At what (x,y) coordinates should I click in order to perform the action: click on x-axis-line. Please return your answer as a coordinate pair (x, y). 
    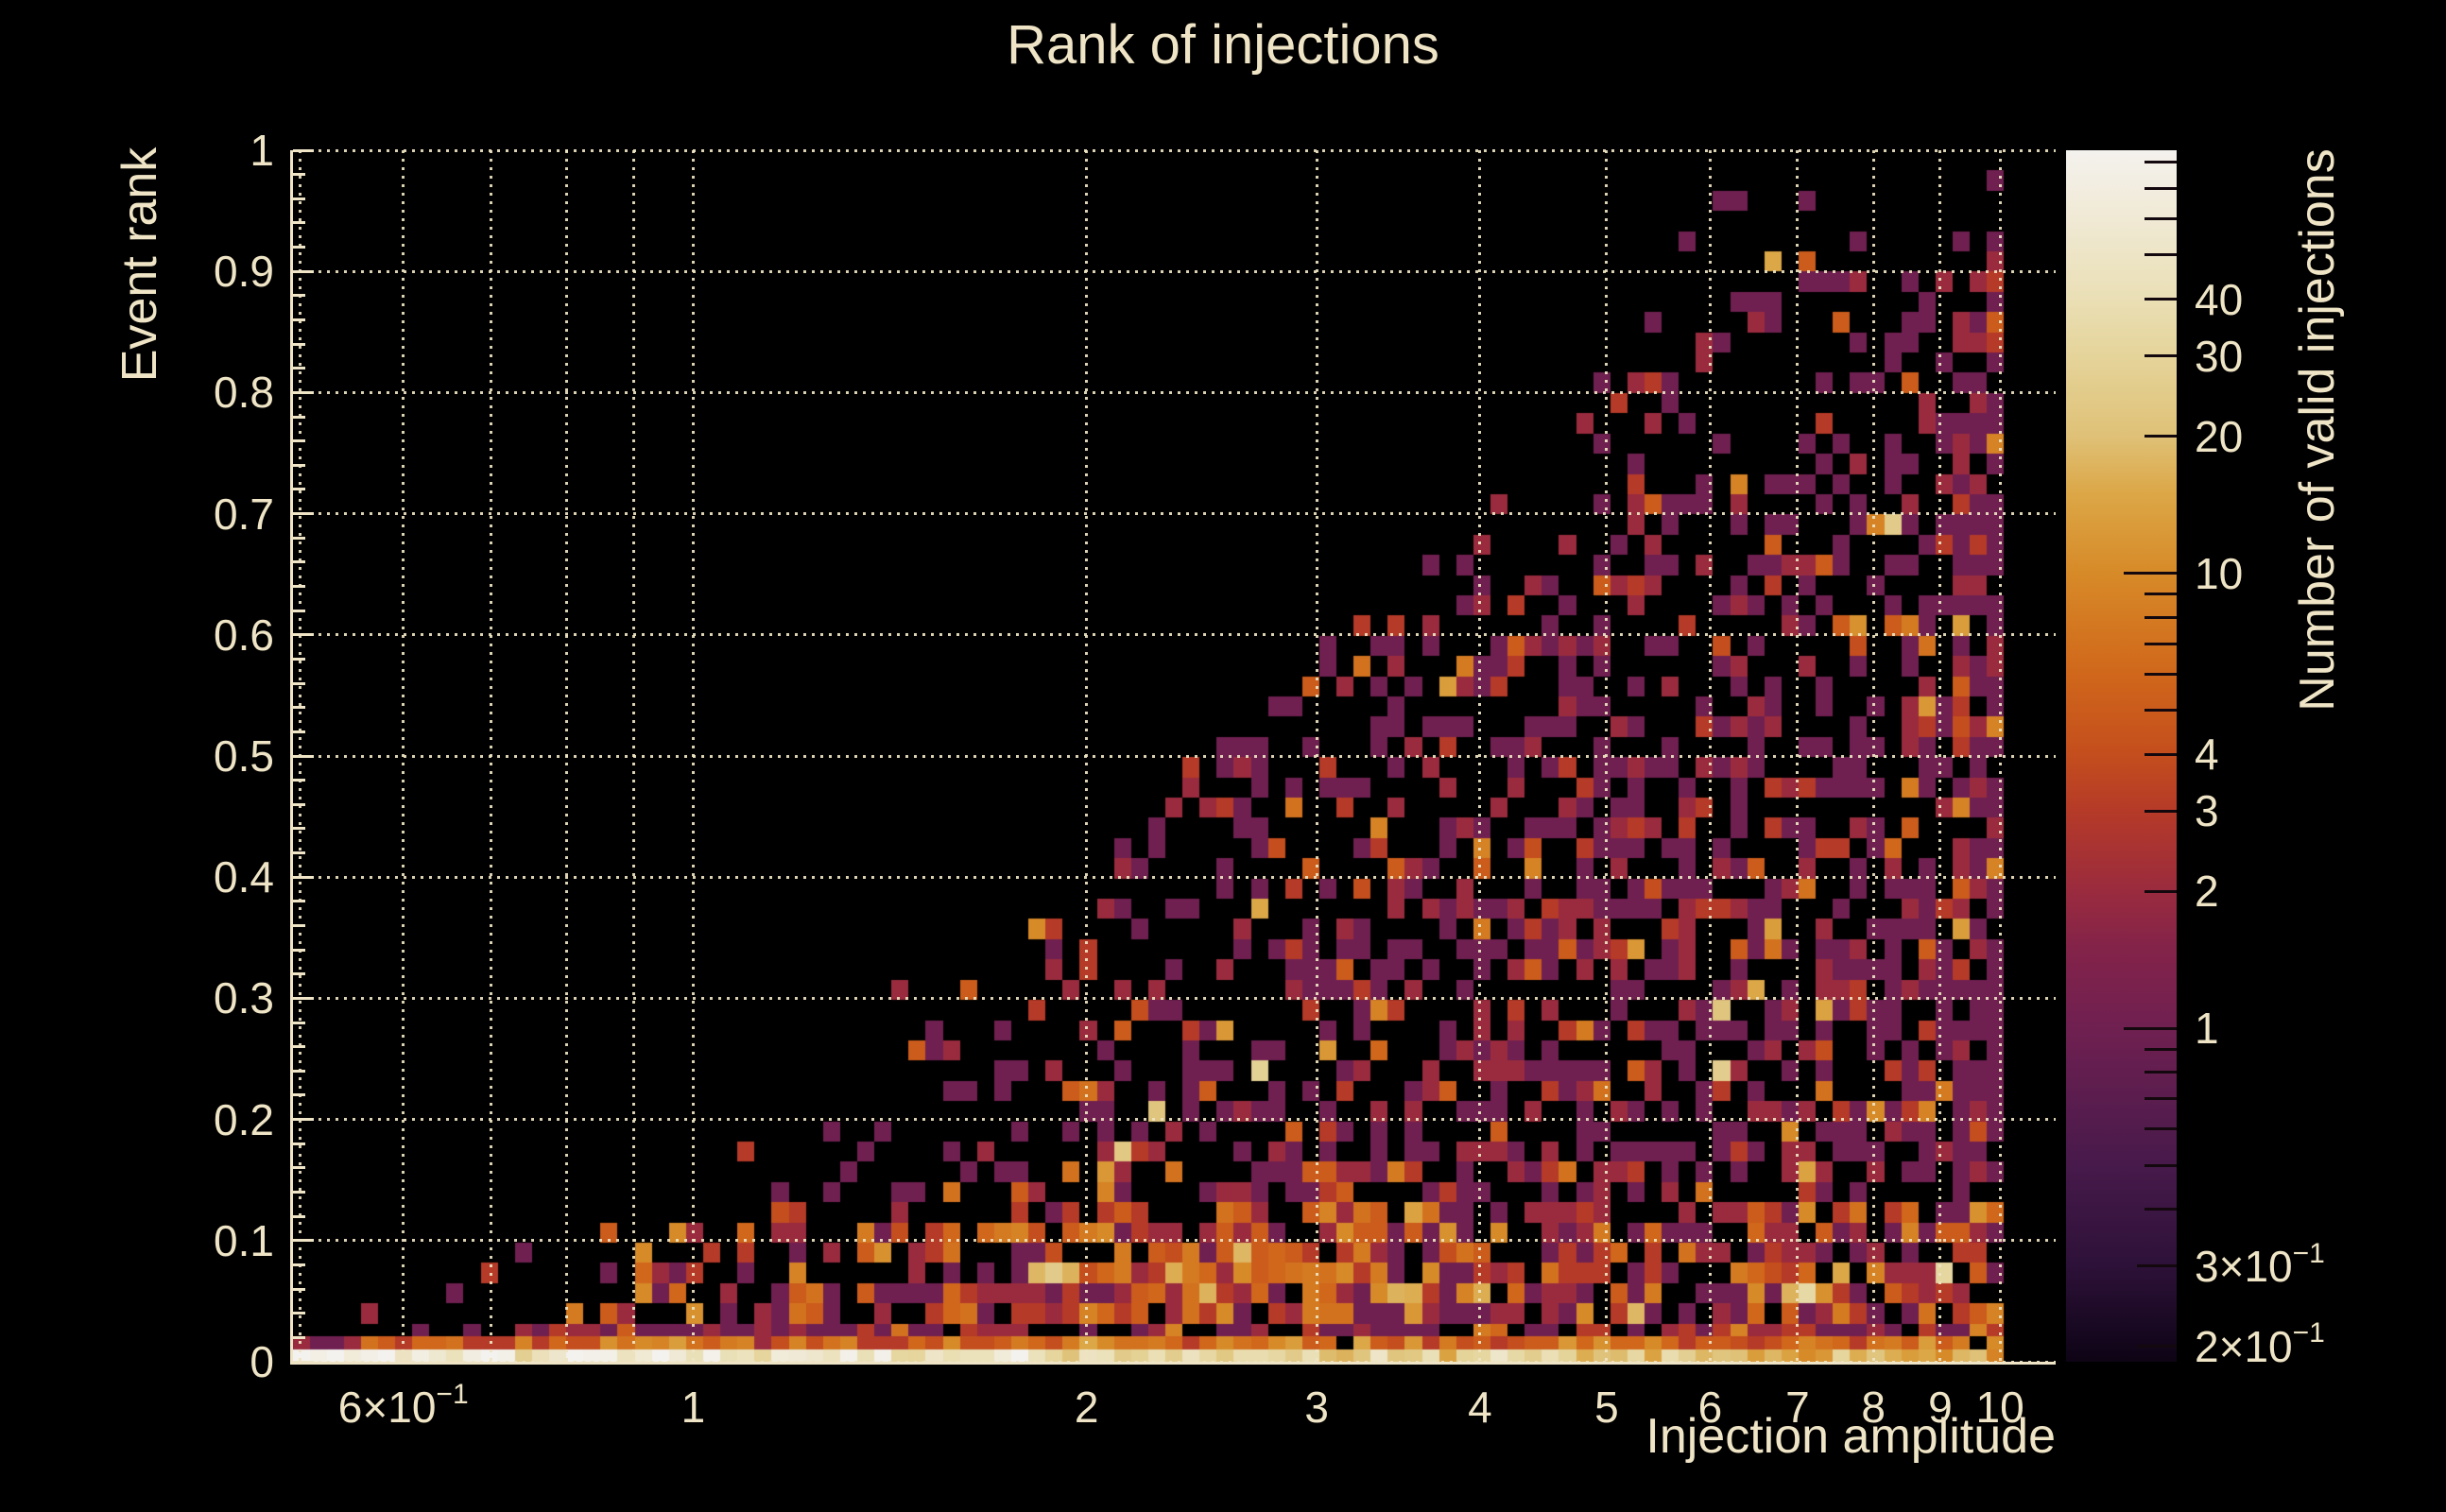
    Looking at the image, I should click on (1173, 1363).